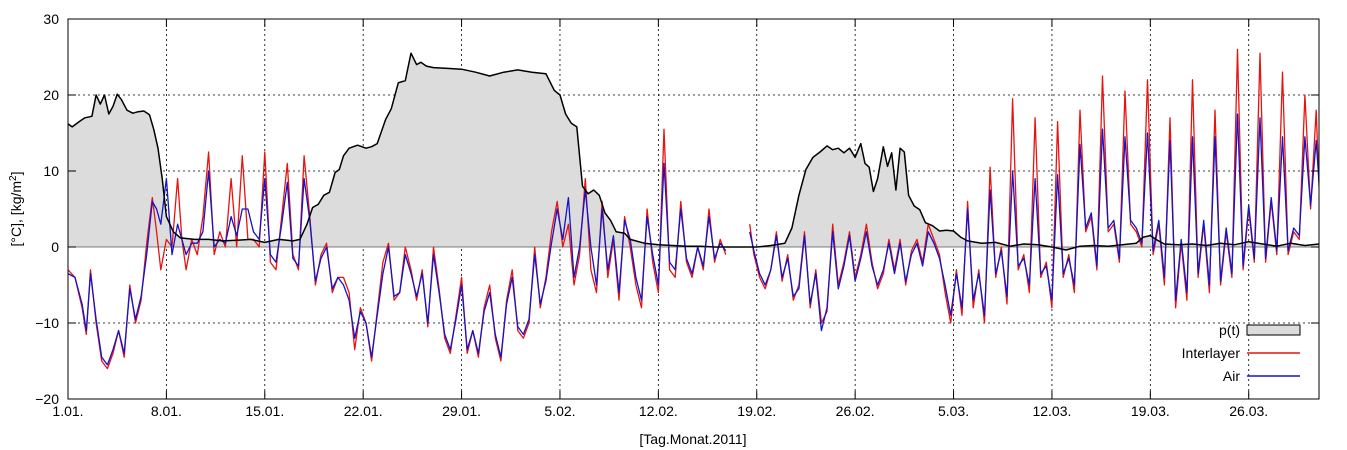 The image size is (1347, 450). Describe the element at coordinates (855, 411) in the screenshot. I see `x-tick-label: 26.02.` at that location.